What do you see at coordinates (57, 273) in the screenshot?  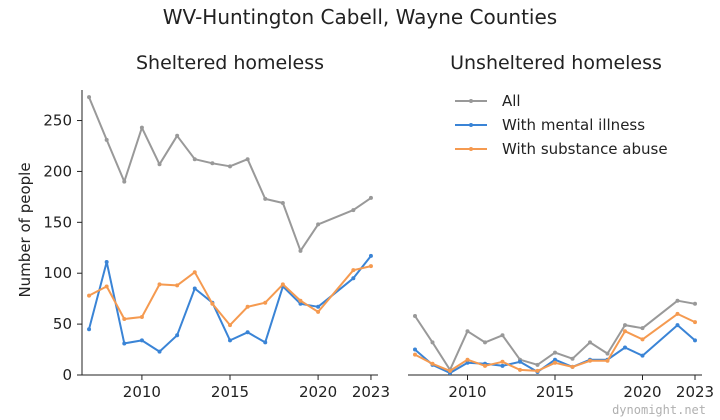 I see `y-tick-label: 100` at bounding box center [57, 273].